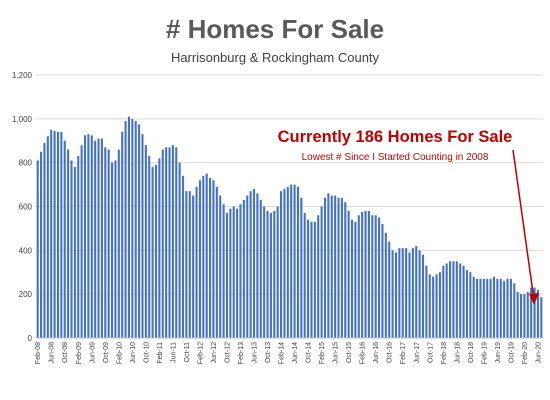 The width and height of the screenshot is (550, 400). I want to click on y-tick-label: 1,000, so click(22, 119).